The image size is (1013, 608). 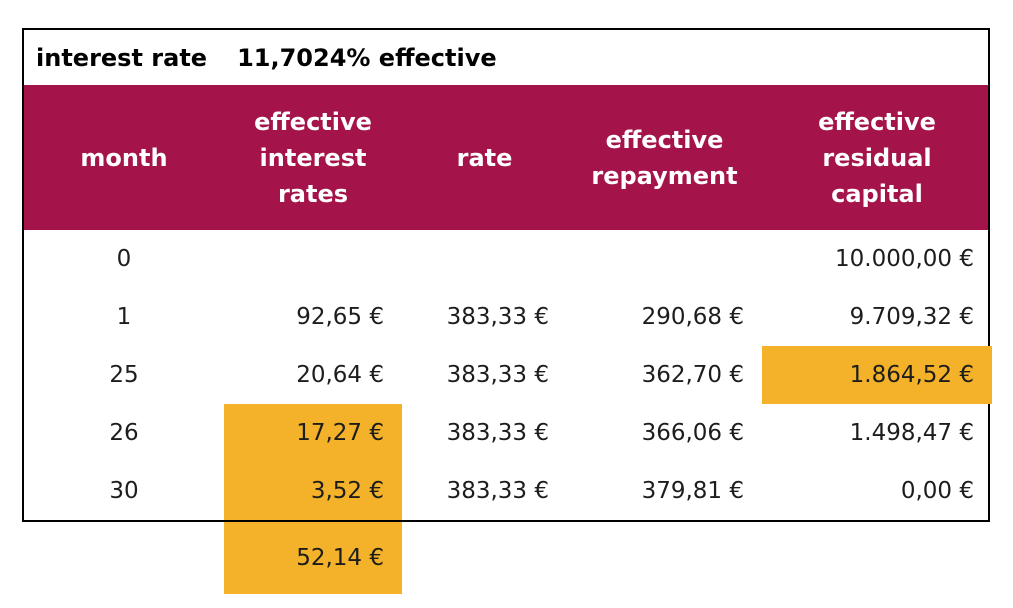 I want to click on column-header-rate: rate, so click(x=484, y=157).